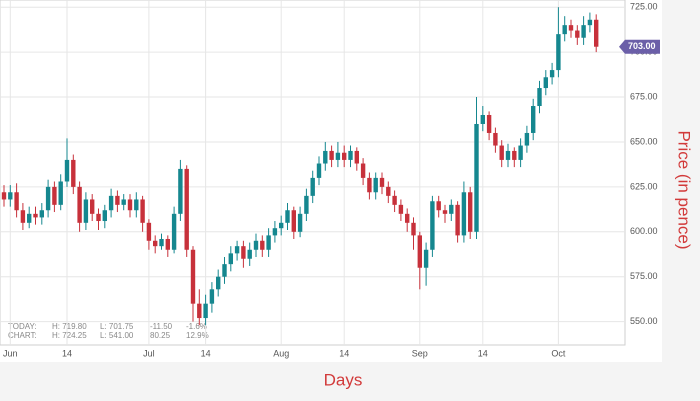  Describe the element at coordinates (160, 335) in the screenshot. I see `stat-text: 80.25` at that location.